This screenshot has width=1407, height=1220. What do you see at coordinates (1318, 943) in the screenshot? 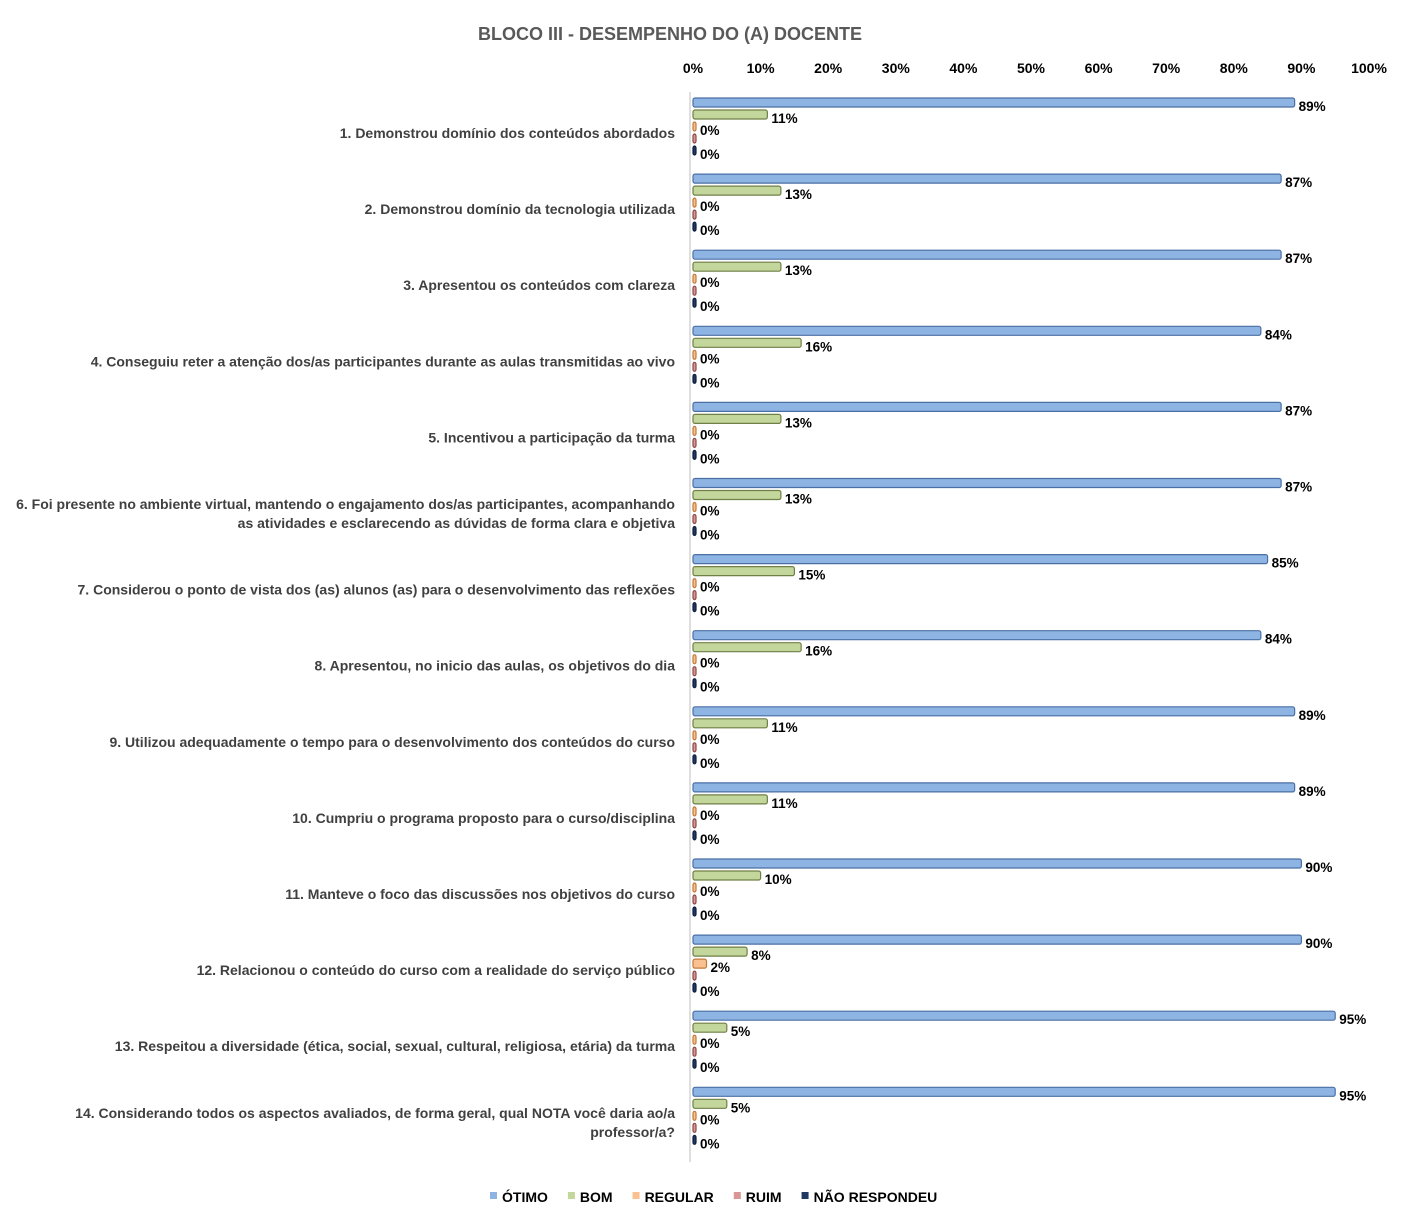
I see `data-label: 90%` at bounding box center [1318, 943].